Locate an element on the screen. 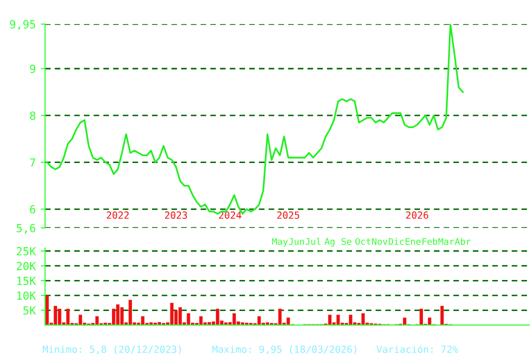  x-tick-label: Jul is located at coordinates (313, 241).